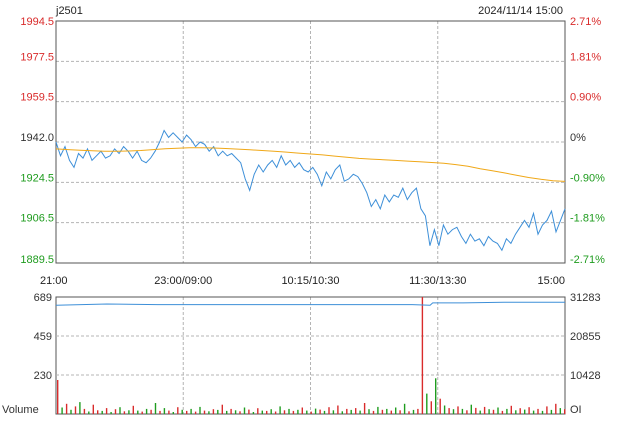 This screenshot has width=620, height=425. Describe the element at coordinates (37, 57) in the screenshot. I see `price-tick-label: 1977.5` at that location.